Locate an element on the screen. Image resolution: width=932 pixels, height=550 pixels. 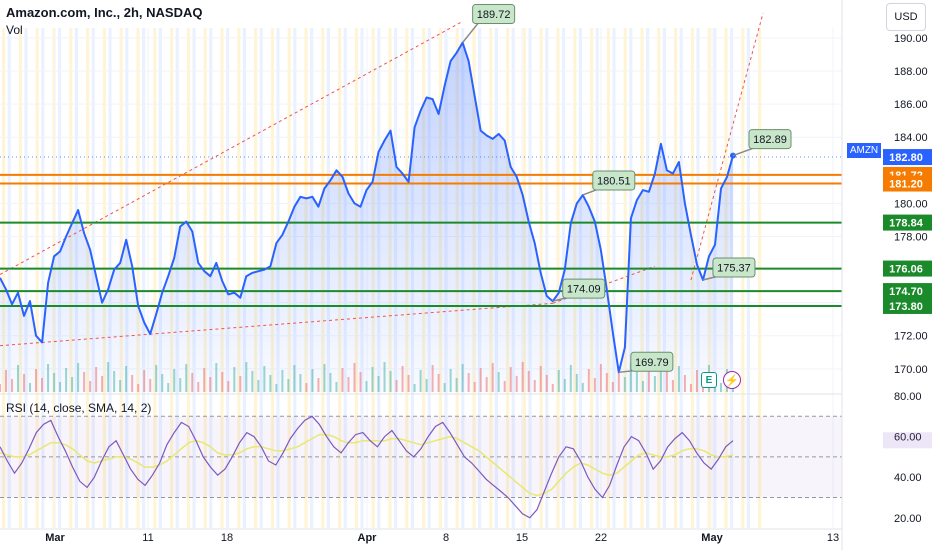
callout-pointer is located at coordinates (471, 33).